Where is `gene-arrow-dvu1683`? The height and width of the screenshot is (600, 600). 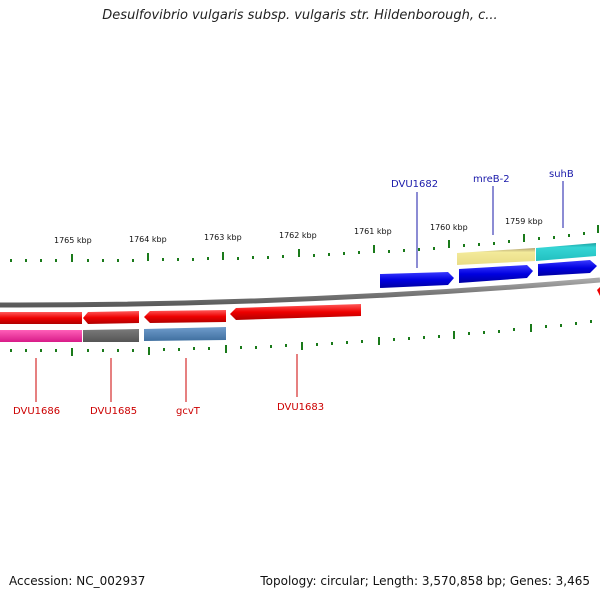
gene-arrow-dvu1683 is located at coordinates (295, 312).